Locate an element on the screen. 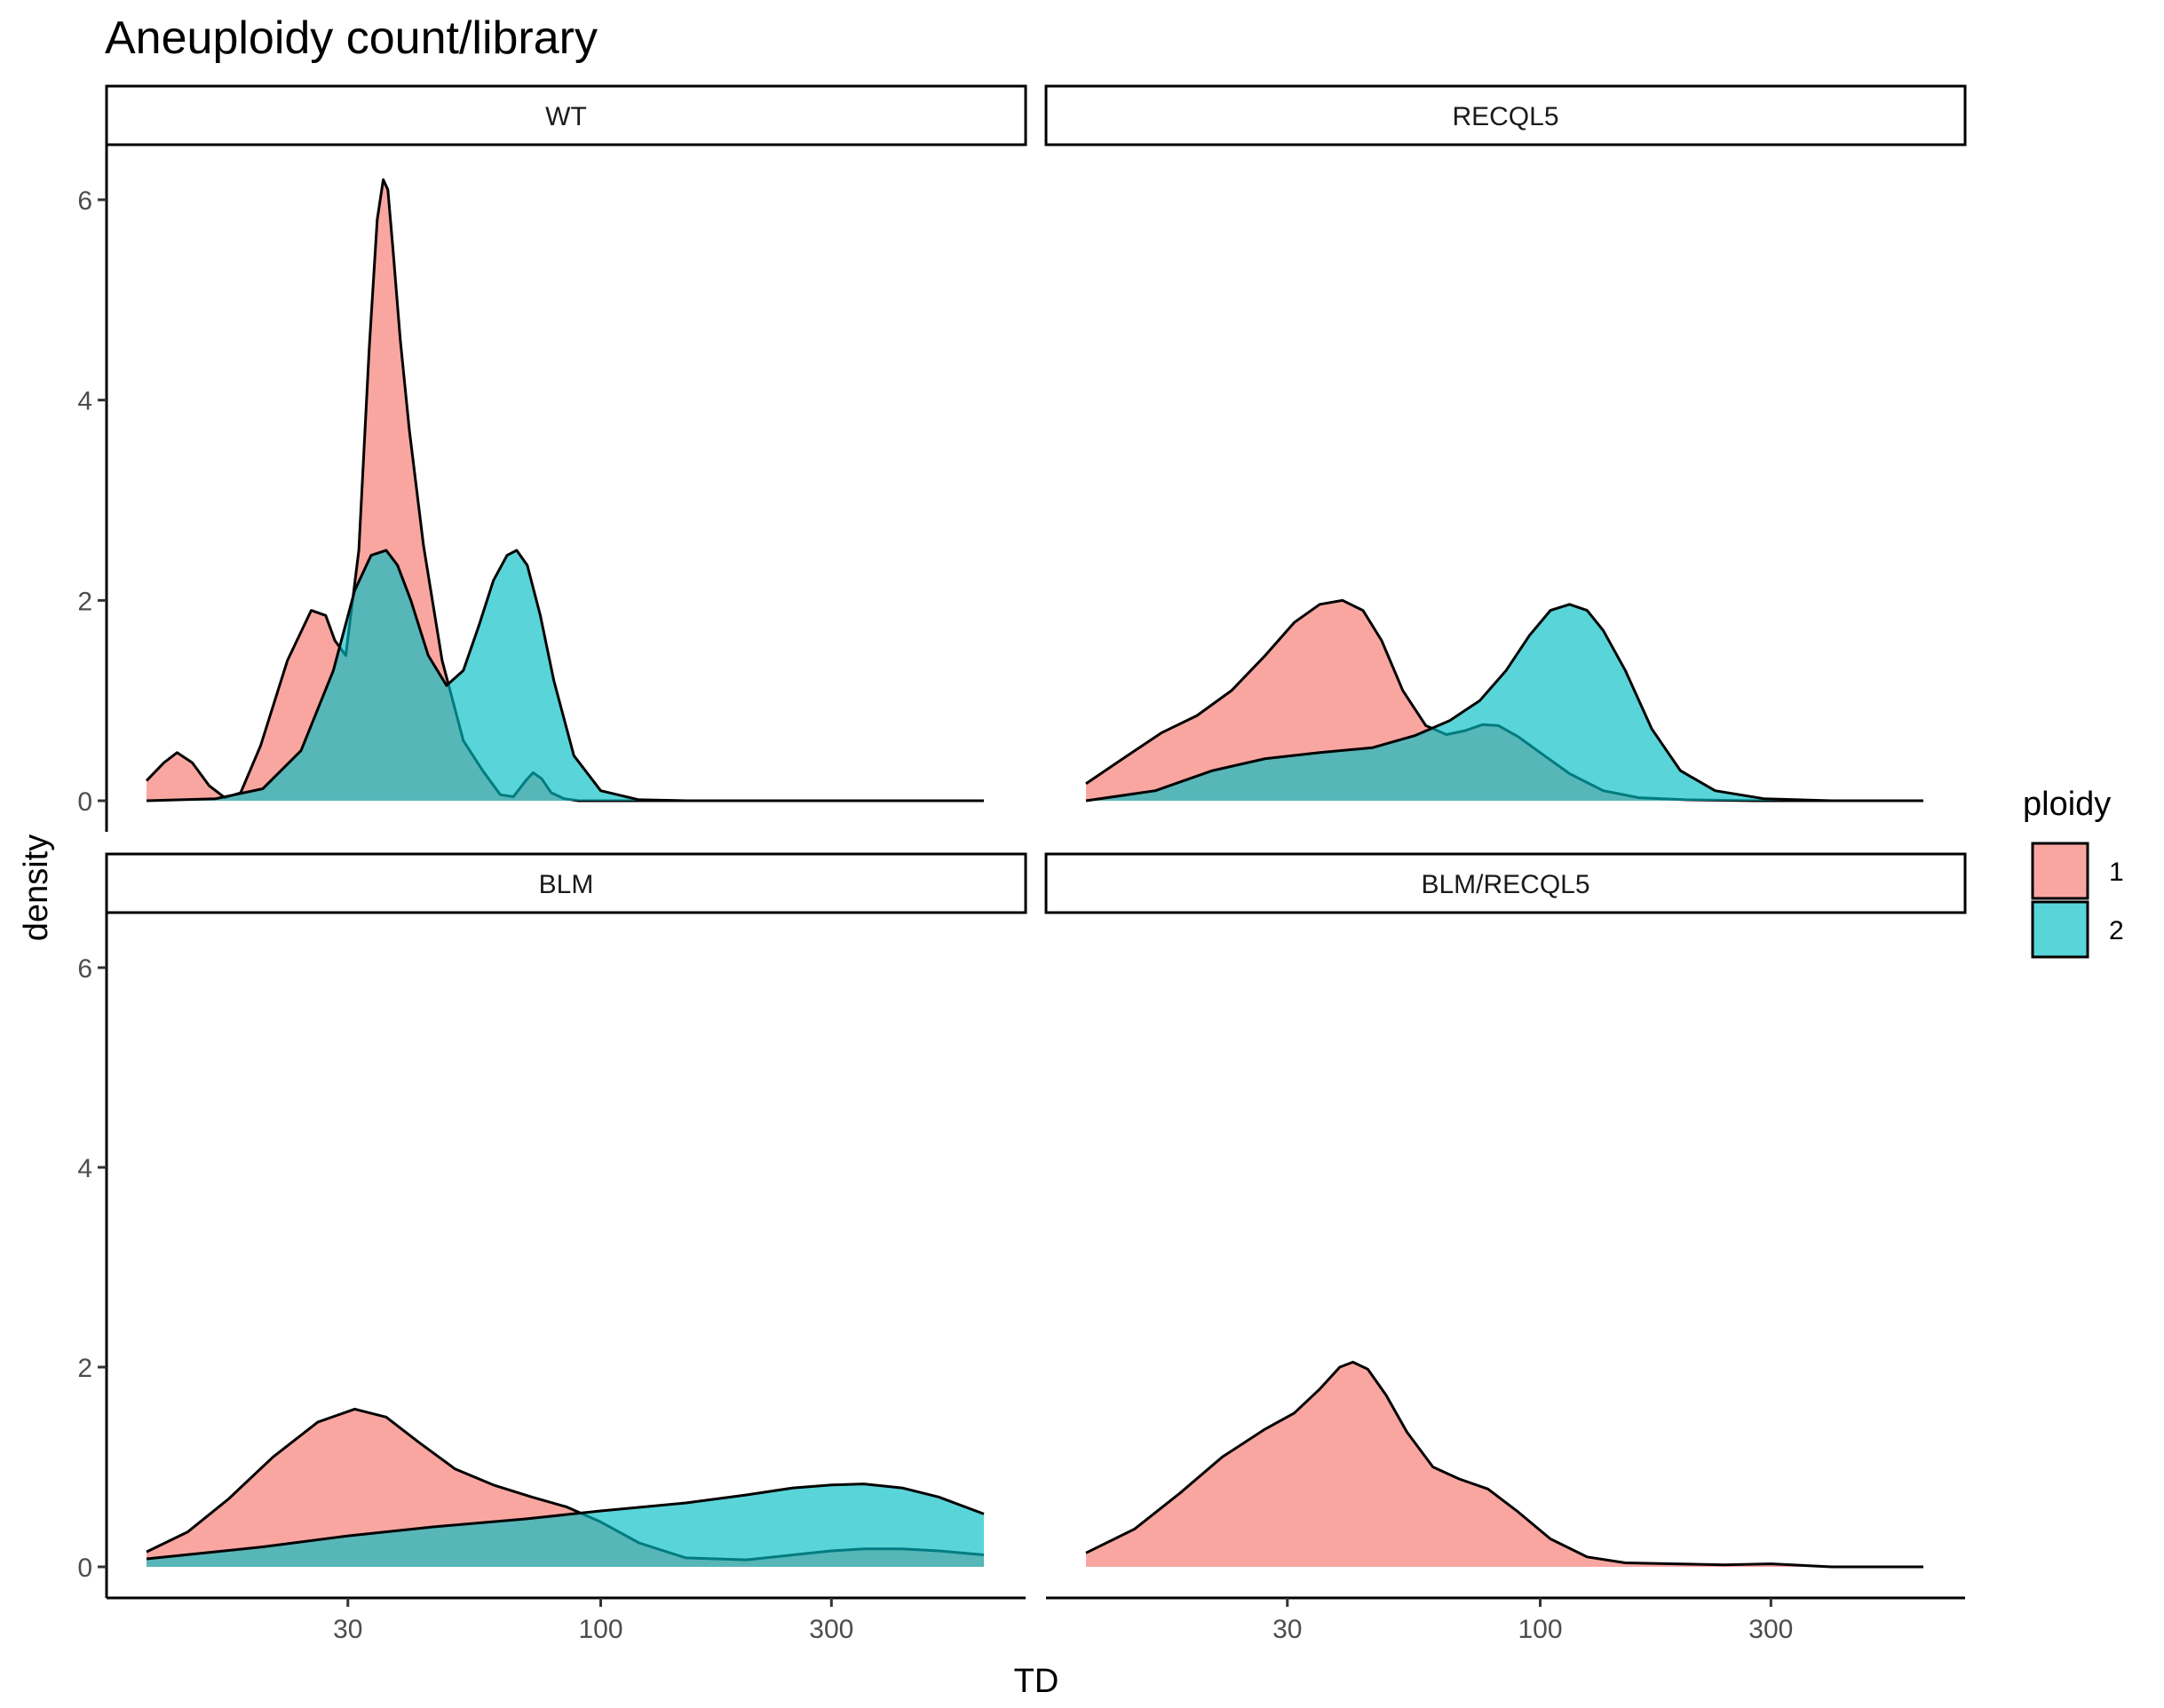 This screenshot has height=1708, width=2164. legend: ploidy 1 2 is located at coordinates (2073, 872).